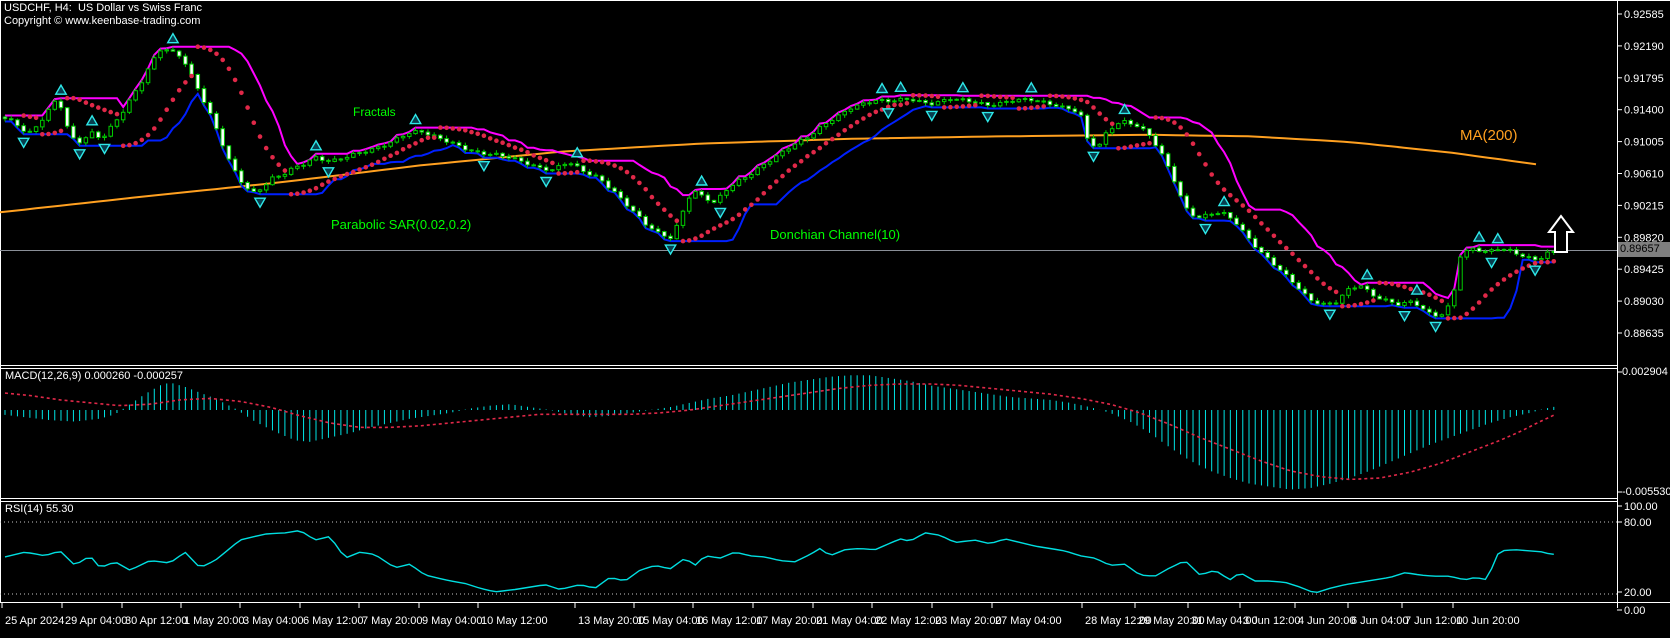 Image resolution: width=1670 pixels, height=638 pixels. I want to click on rsi-panel-label: RSI(14) 55.30, so click(39, 509).